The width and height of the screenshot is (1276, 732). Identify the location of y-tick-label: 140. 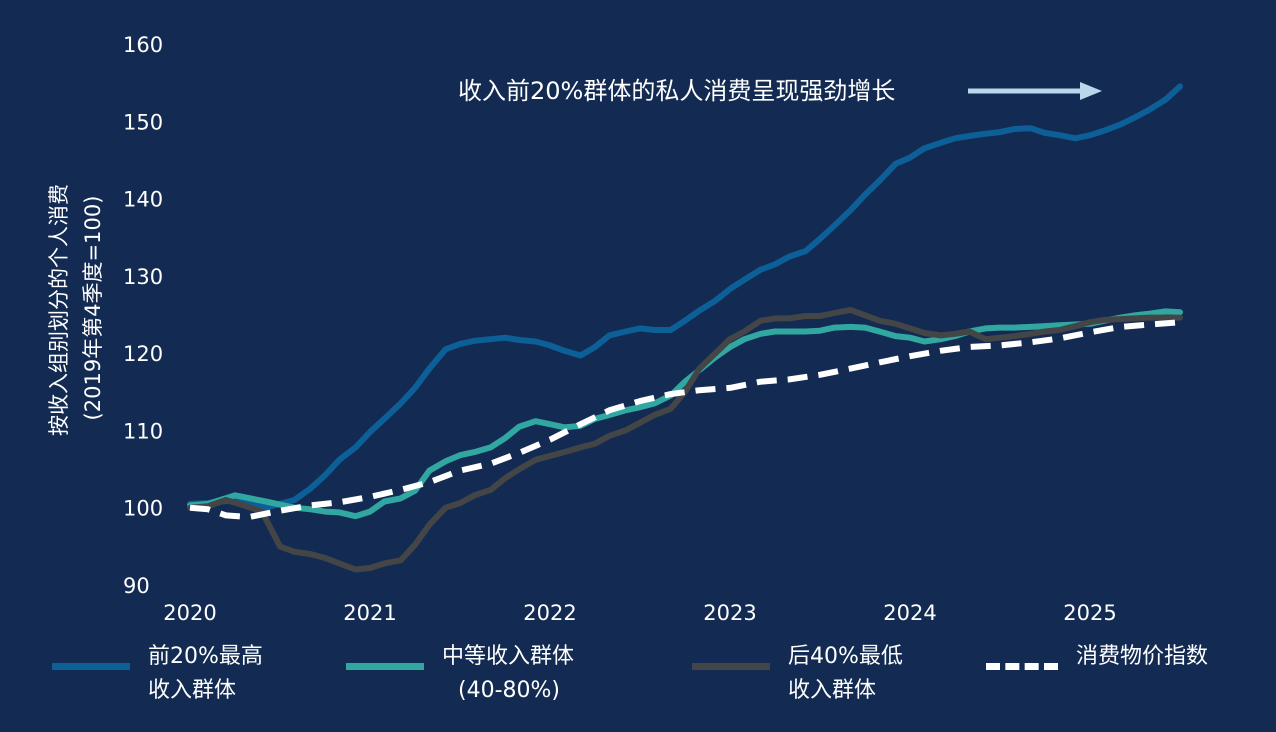
(143, 200).